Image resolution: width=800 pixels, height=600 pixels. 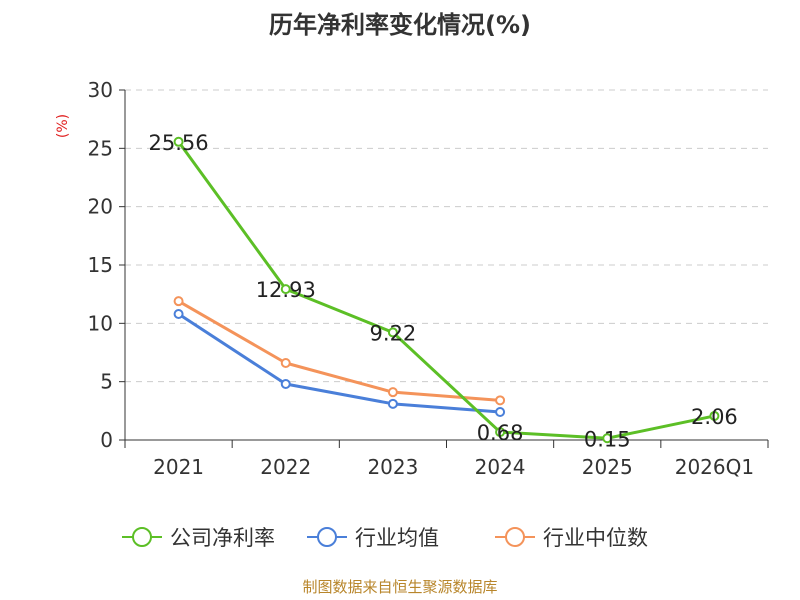 I want to click on x-tick-label-2023: 2023, so click(x=392, y=467).